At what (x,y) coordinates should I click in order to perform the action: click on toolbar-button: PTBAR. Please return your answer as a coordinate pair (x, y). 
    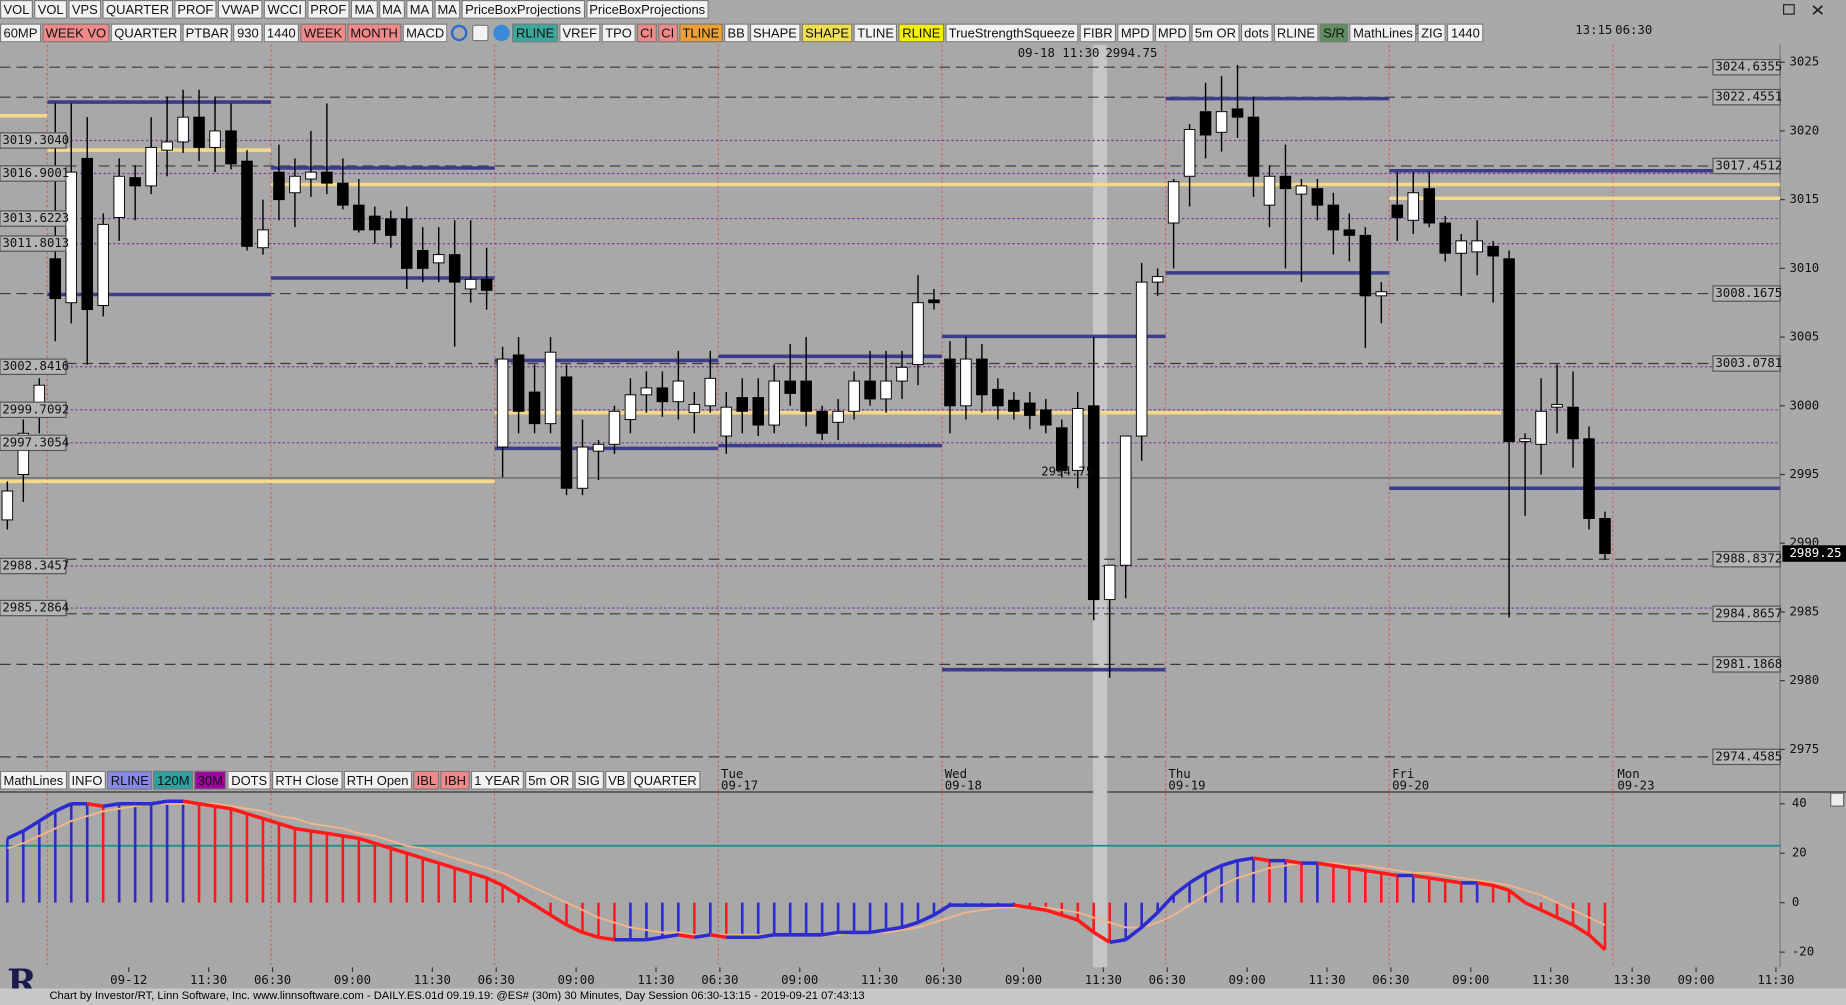
    Looking at the image, I should click on (207, 33).